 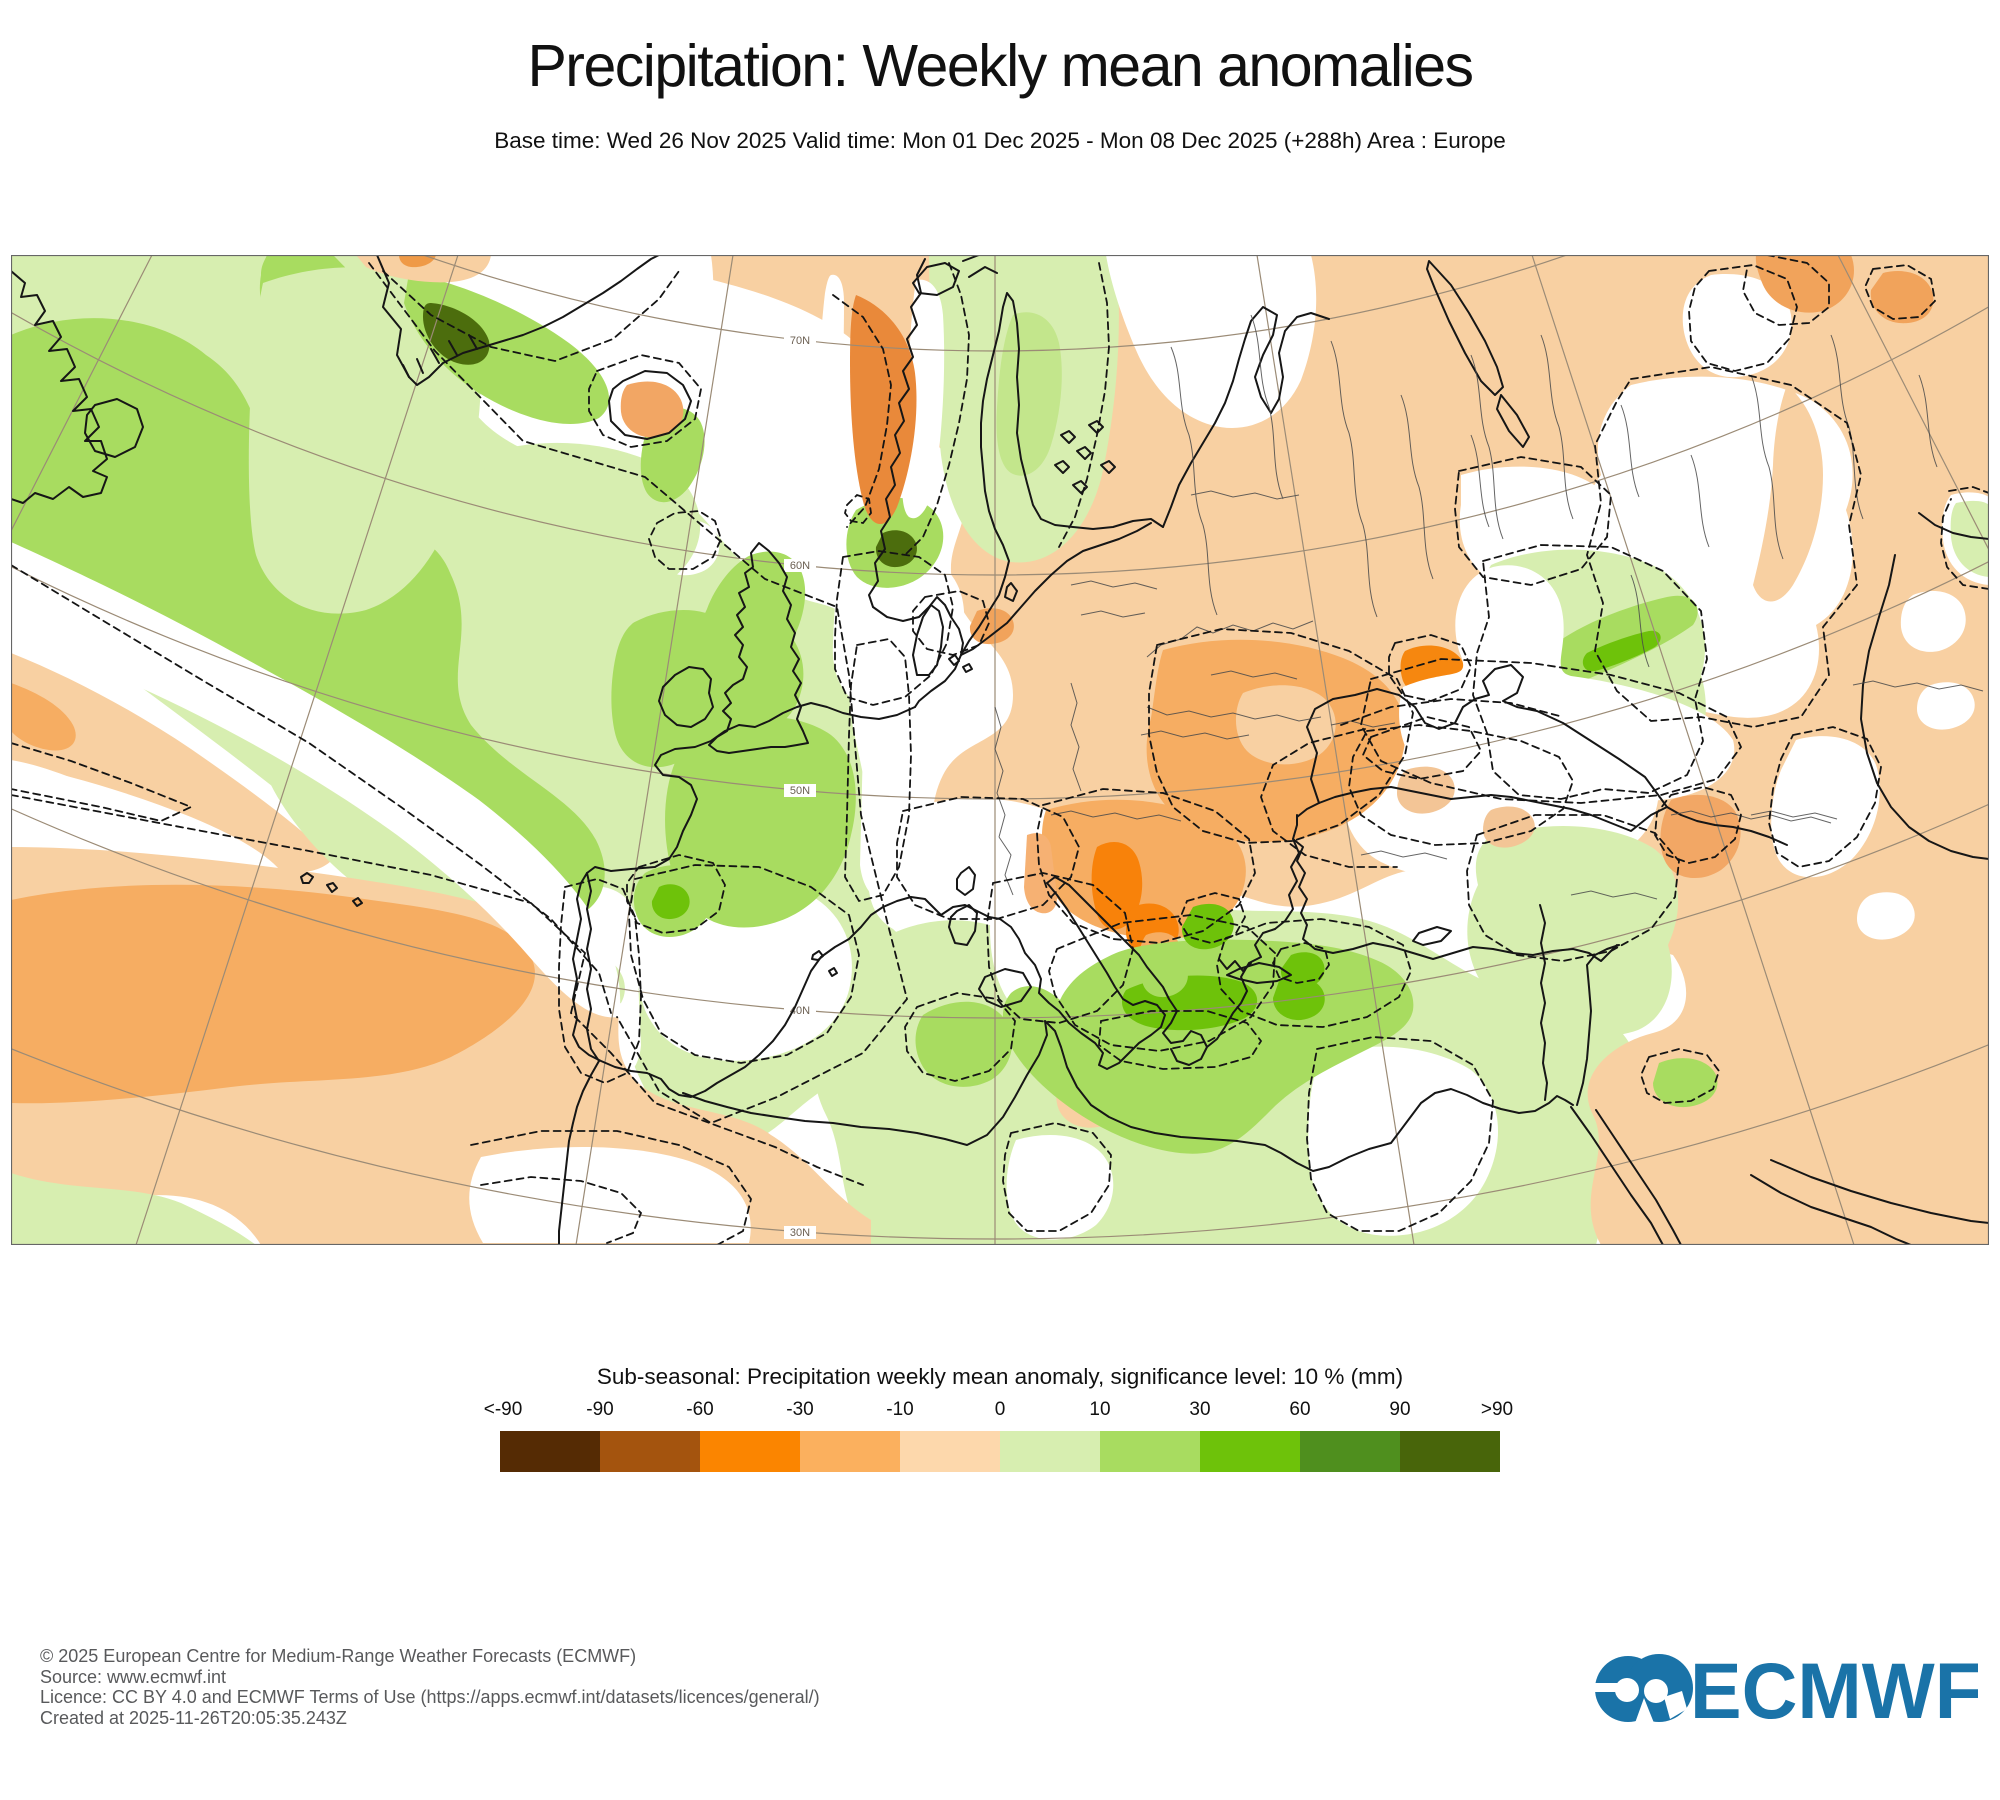 I want to click on svg-text: 70N, so click(x=800, y=341).